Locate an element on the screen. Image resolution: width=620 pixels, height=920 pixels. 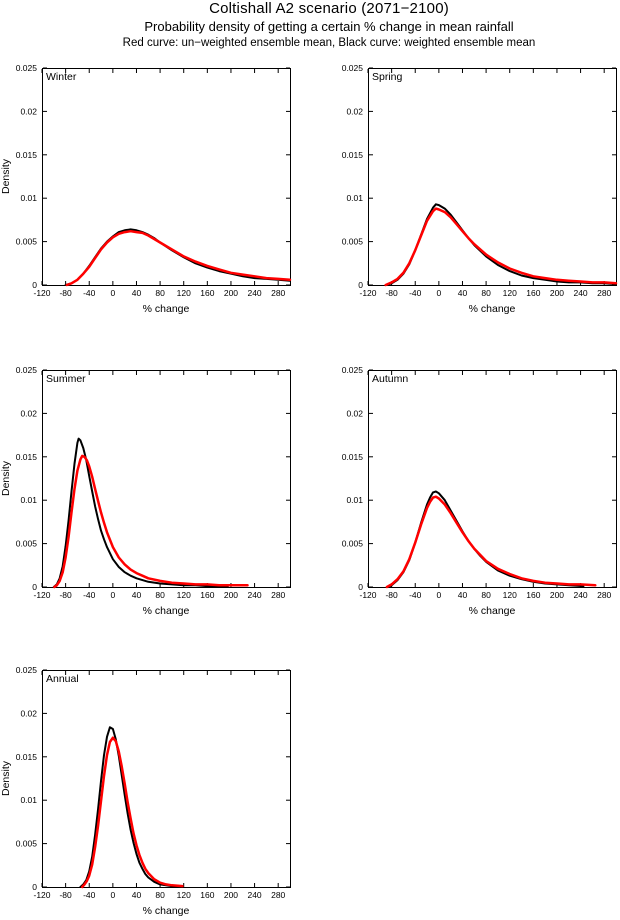
curve-unweighted-spring is located at coordinates (501, 247).